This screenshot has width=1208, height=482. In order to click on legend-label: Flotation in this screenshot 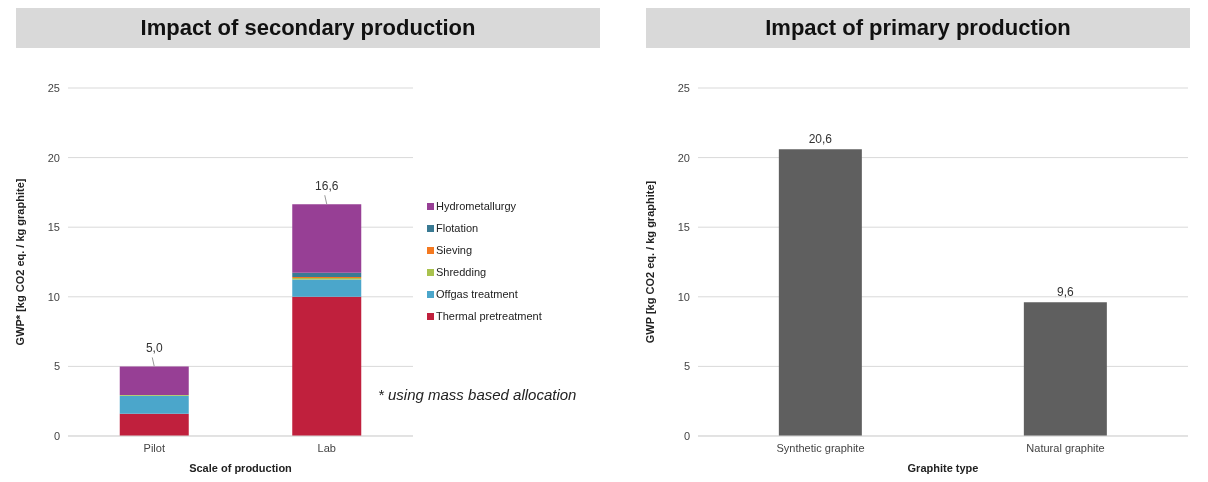, I will do `click(457, 228)`.